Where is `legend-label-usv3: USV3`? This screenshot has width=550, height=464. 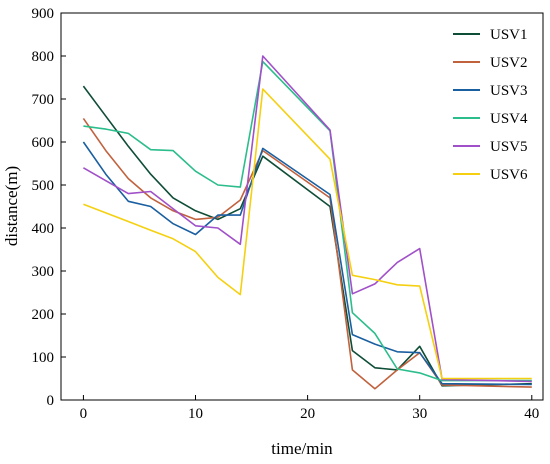
legend-label-usv3: USV3 is located at coordinates (509, 91).